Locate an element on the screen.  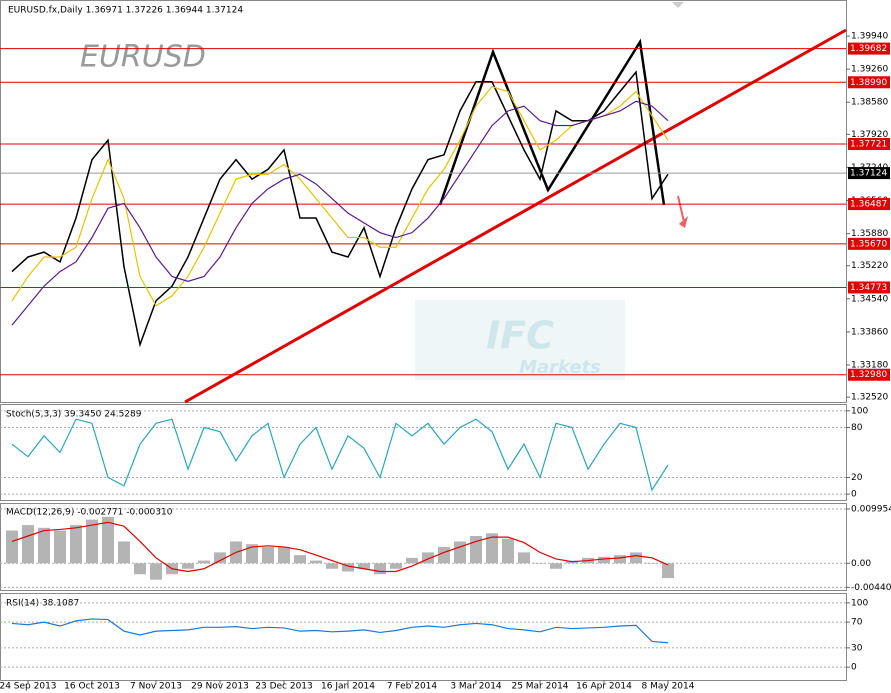
x-tick-label: 16 Oct 2013 is located at coordinates (92, 687).